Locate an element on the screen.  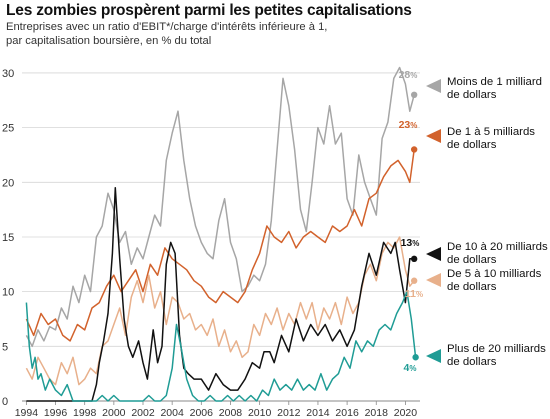
series-label: De 5 à 10 milliards is located at coordinates (494, 274).